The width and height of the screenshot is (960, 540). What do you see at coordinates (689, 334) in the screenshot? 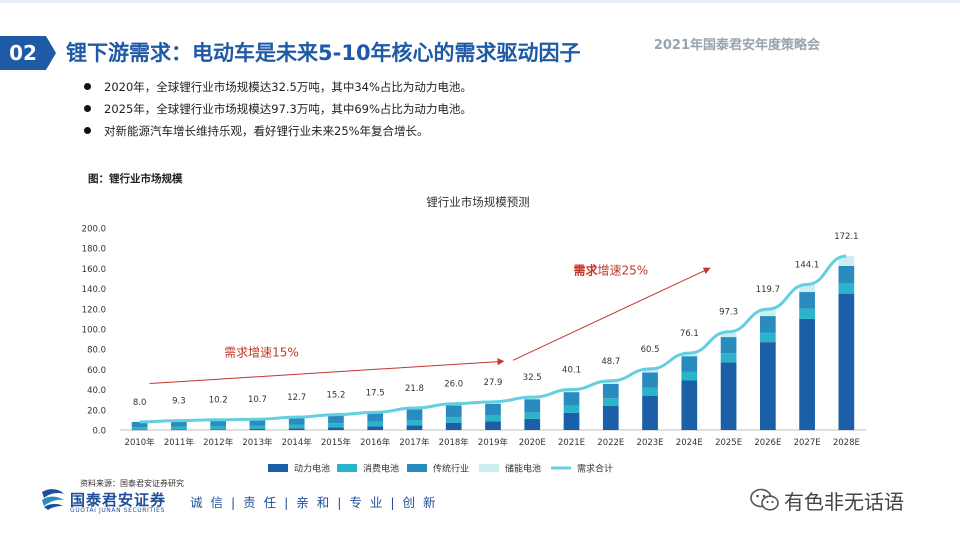
I see `data-label: 76.1` at bounding box center [689, 334].